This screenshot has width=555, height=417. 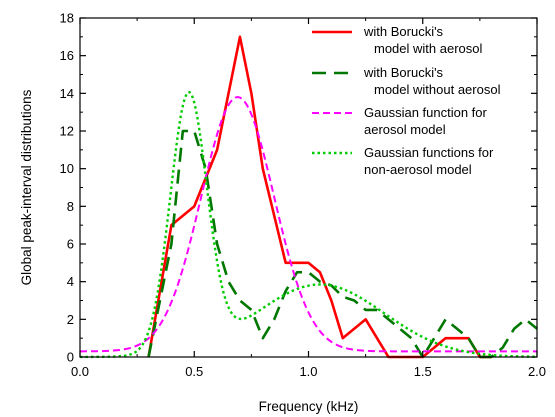 I want to click on legend-label-1: model with aerosol, so click(x=428, y=48).